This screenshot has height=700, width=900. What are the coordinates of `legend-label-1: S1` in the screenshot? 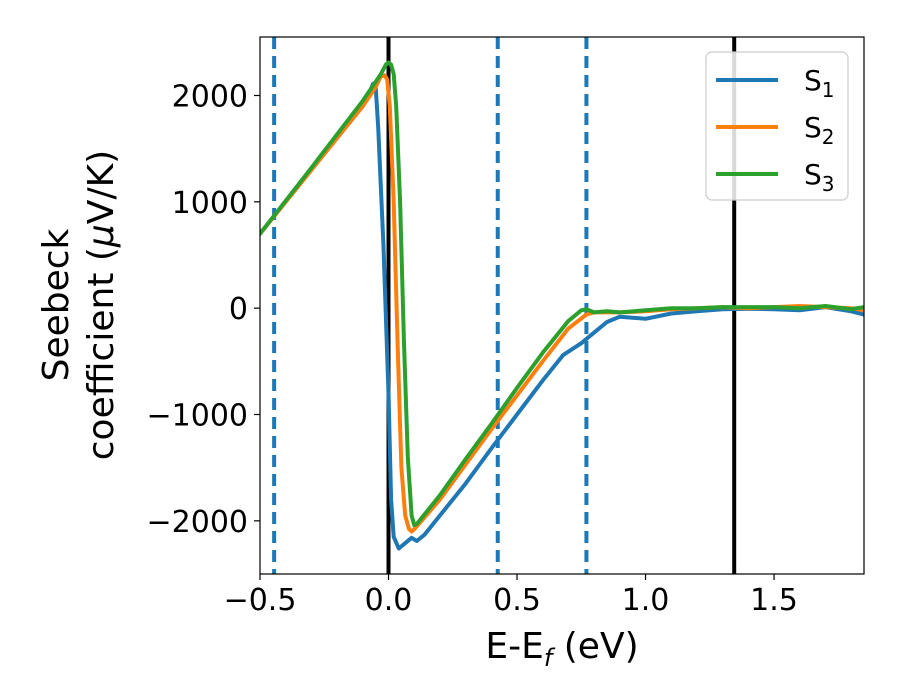 It's located at (819, 83).